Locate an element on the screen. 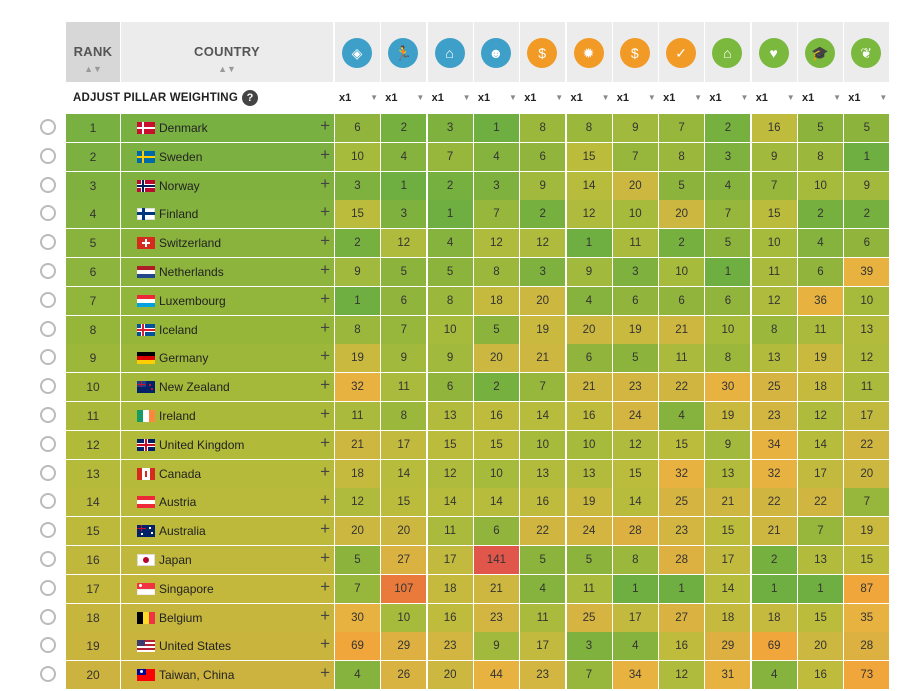 This screenshot has height=691, width=900. weight-select-5: x1 ▼ is located at coordinates (543, 98).